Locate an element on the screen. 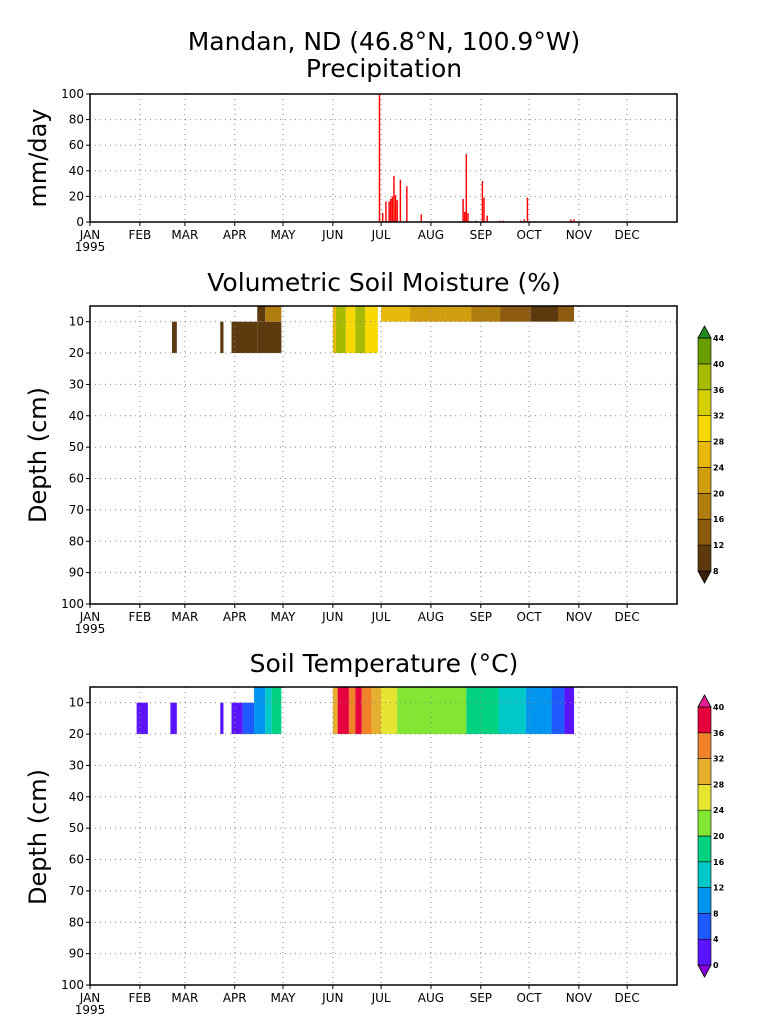 The width and height of the screenshot is (768, 1028). temperature-x-tick-label: NOV is located at coordinates (579, 998).